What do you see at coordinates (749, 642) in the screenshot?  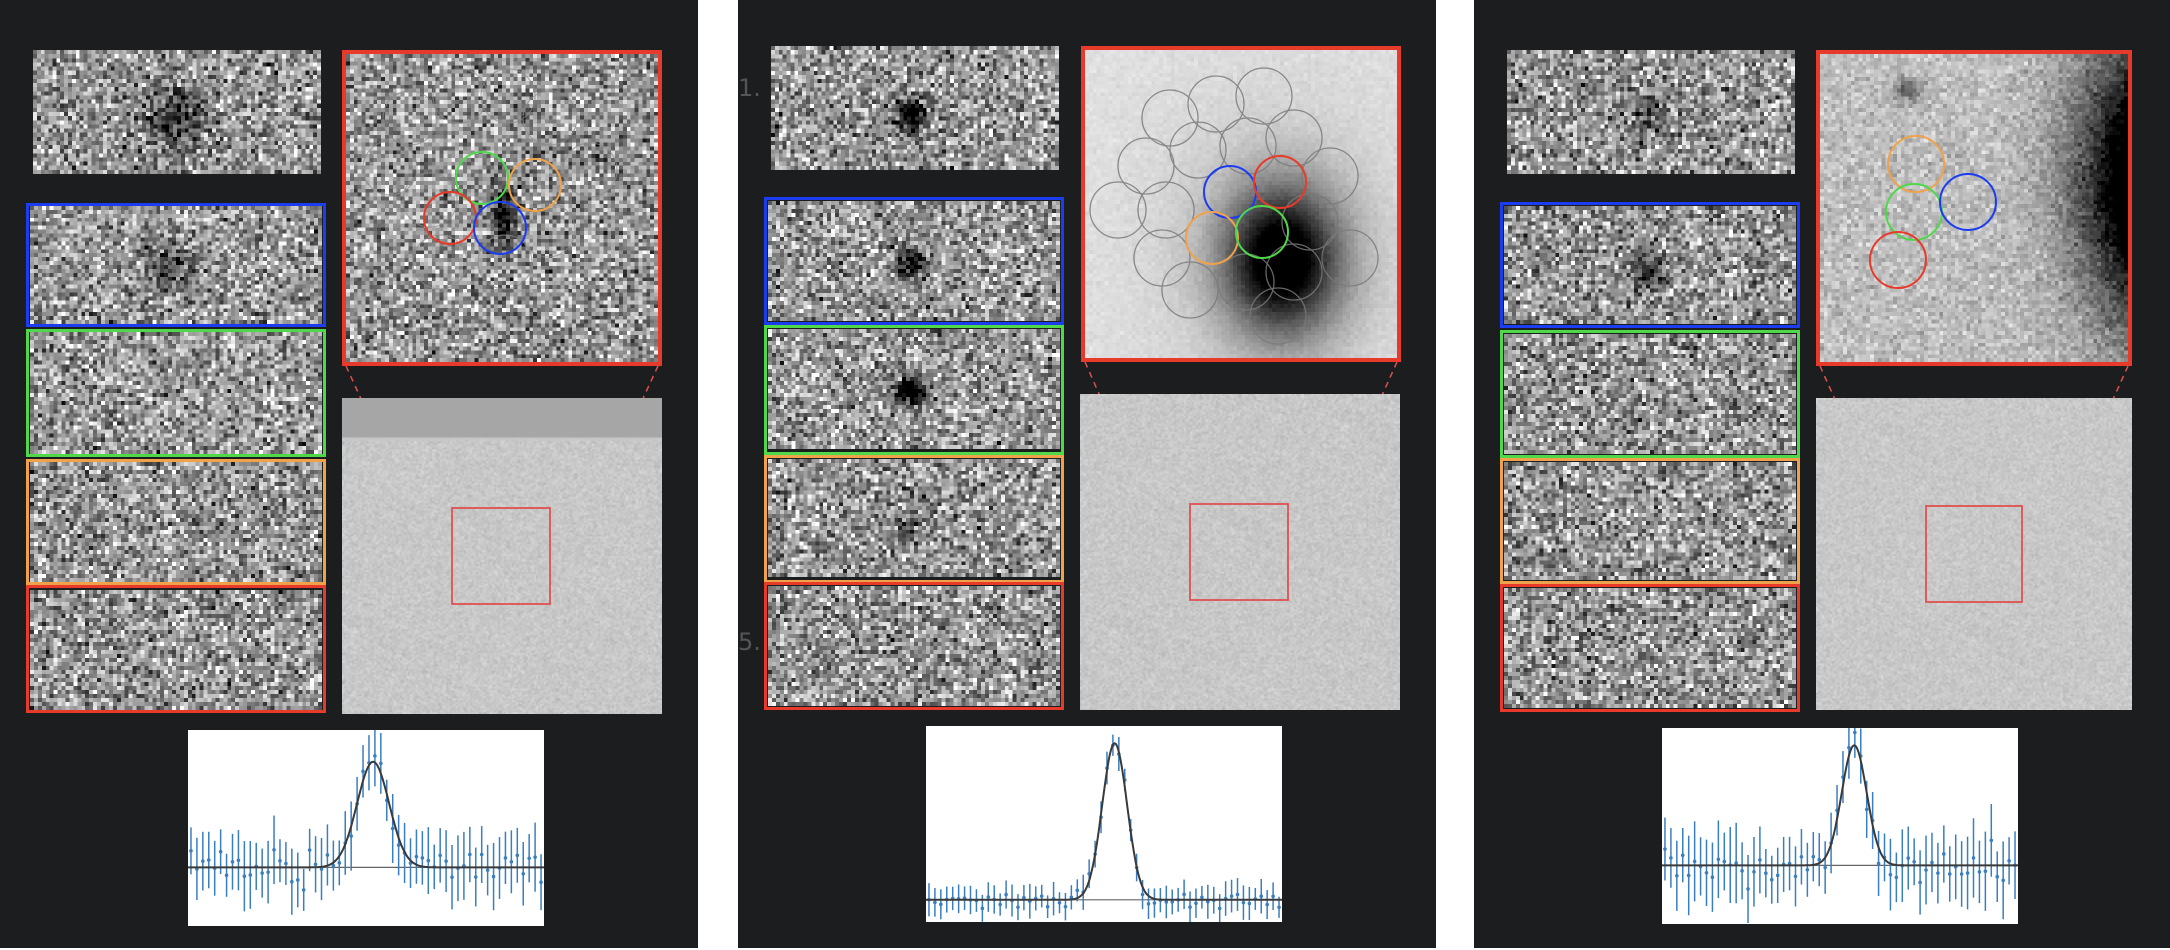 I see `edge-label-bottom: 5.` at bounding box center [749, 642].